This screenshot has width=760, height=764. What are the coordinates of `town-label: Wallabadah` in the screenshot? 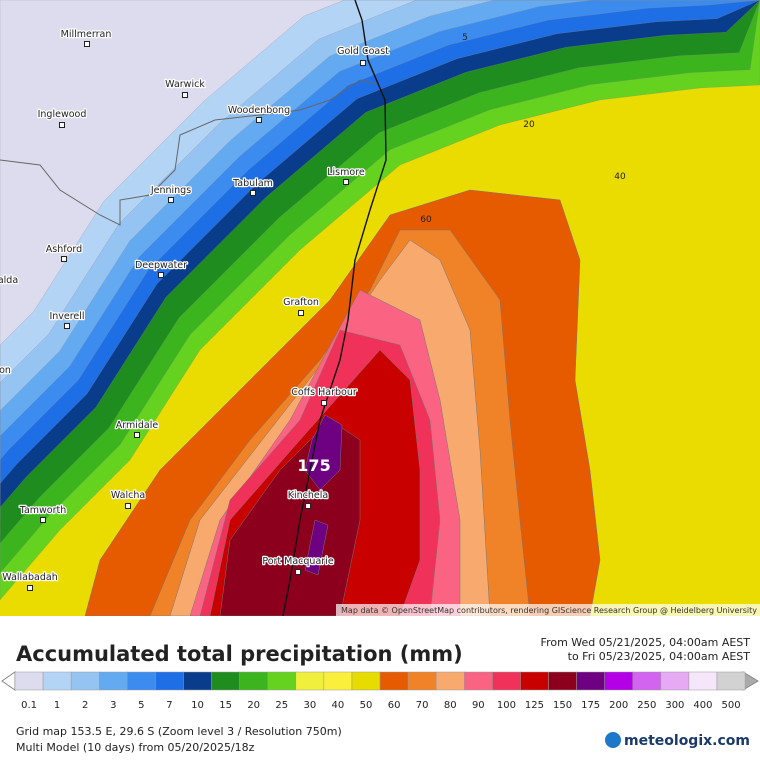 It's located at (29, 577).